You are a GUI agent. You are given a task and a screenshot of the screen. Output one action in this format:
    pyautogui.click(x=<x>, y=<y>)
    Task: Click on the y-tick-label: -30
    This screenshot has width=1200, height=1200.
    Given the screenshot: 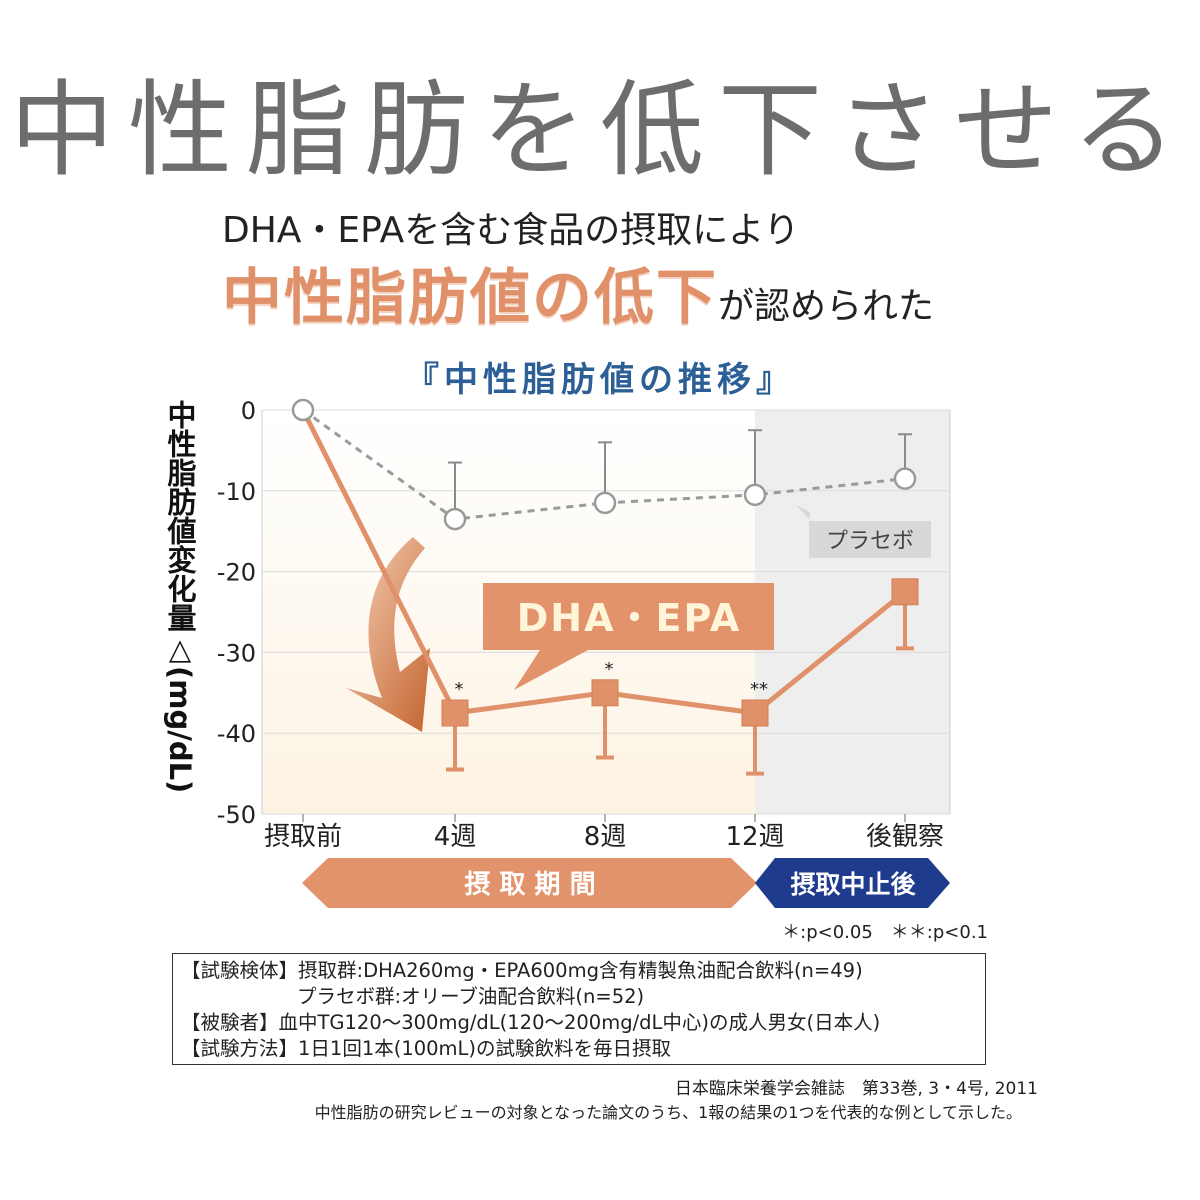 What is the action you would take?
    pyautogui.click(x=236, y=653)
    